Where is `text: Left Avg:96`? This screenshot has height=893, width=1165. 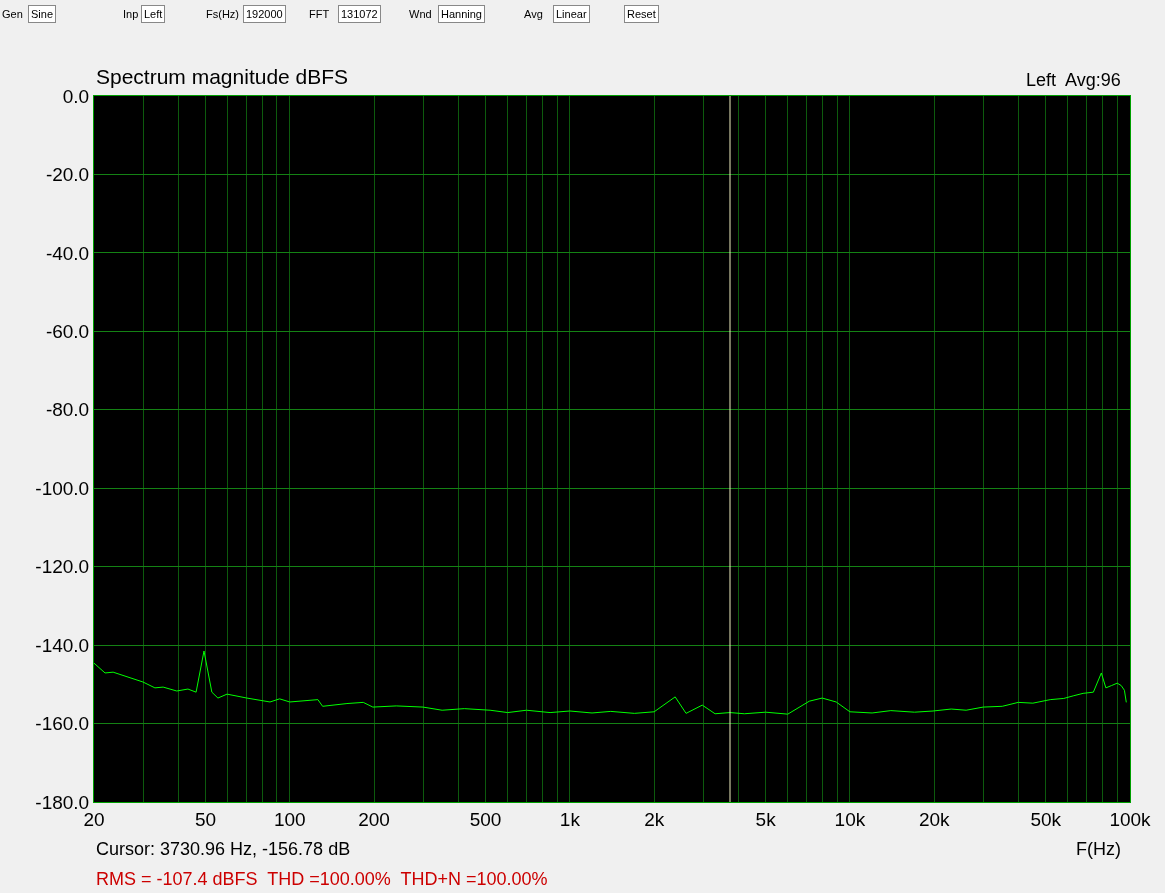 text: Left Avg:96 is located at coordinates (1073, 80).